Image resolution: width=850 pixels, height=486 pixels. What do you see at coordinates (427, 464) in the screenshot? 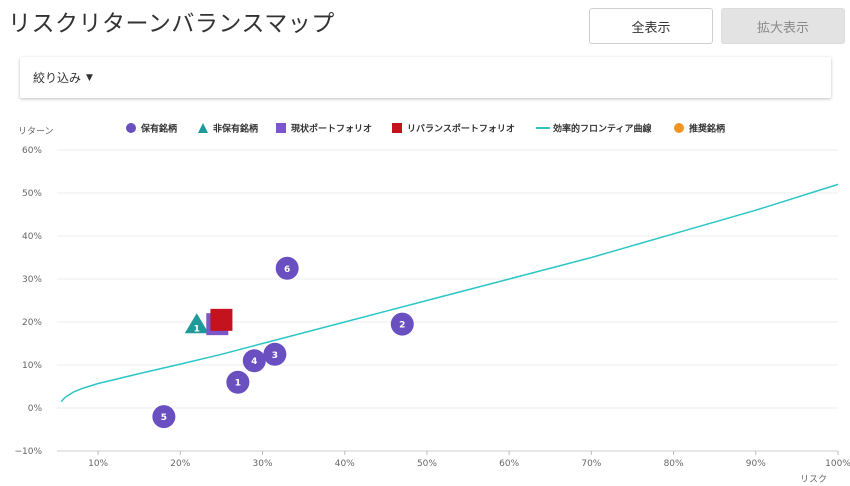
I see `x-tick-label: 50%` at bounding box center [427, 464].